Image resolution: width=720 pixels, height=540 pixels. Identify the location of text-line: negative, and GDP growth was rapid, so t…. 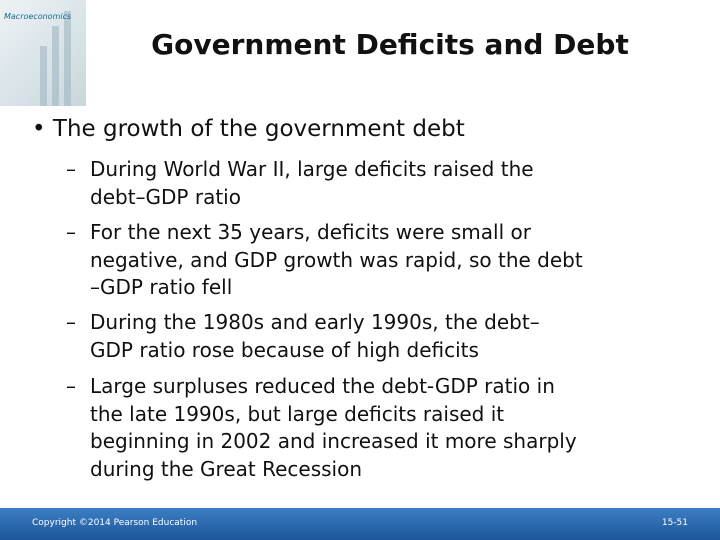
(336, 259).